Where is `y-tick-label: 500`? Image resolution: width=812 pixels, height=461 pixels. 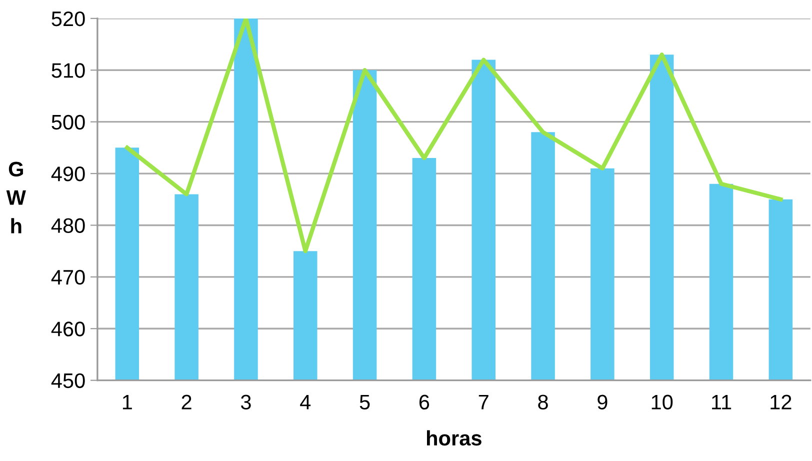
y-tick-label: 500 is located at coordinates (68, 122).